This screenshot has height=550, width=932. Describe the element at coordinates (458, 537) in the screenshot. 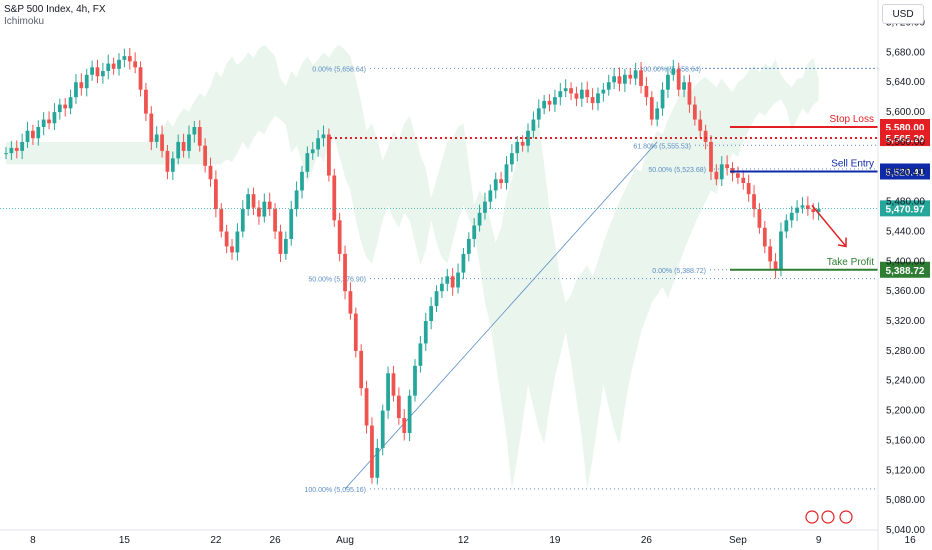

I see `time-axis: 8 15 22 26 Aug 12 19 26 Sep 9 16` at that location.